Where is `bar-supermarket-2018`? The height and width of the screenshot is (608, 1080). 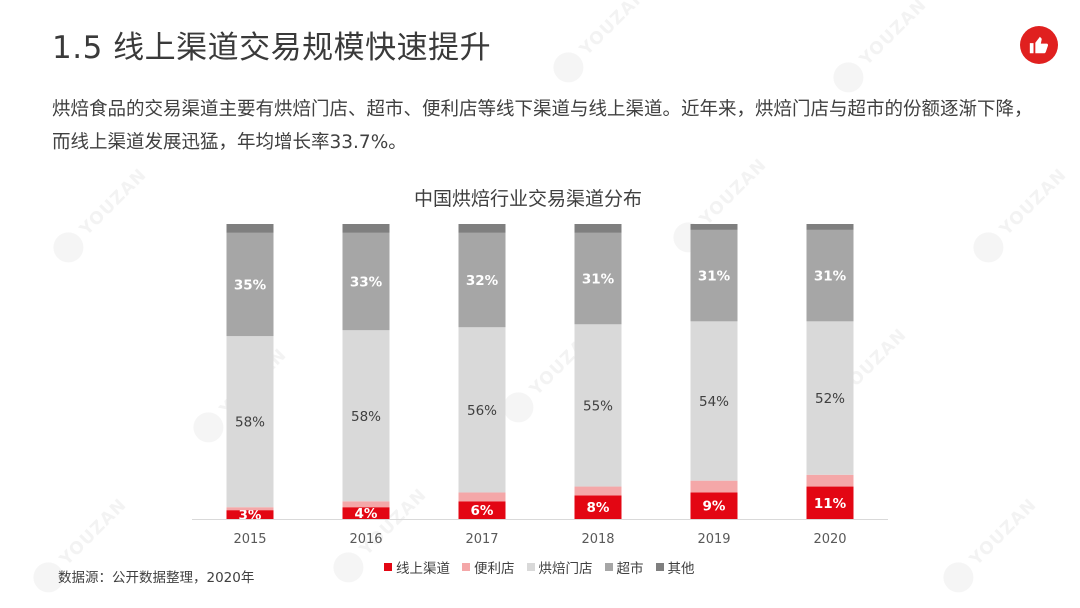 bar-supermarket-2018 is located at coordinates (598, 278).